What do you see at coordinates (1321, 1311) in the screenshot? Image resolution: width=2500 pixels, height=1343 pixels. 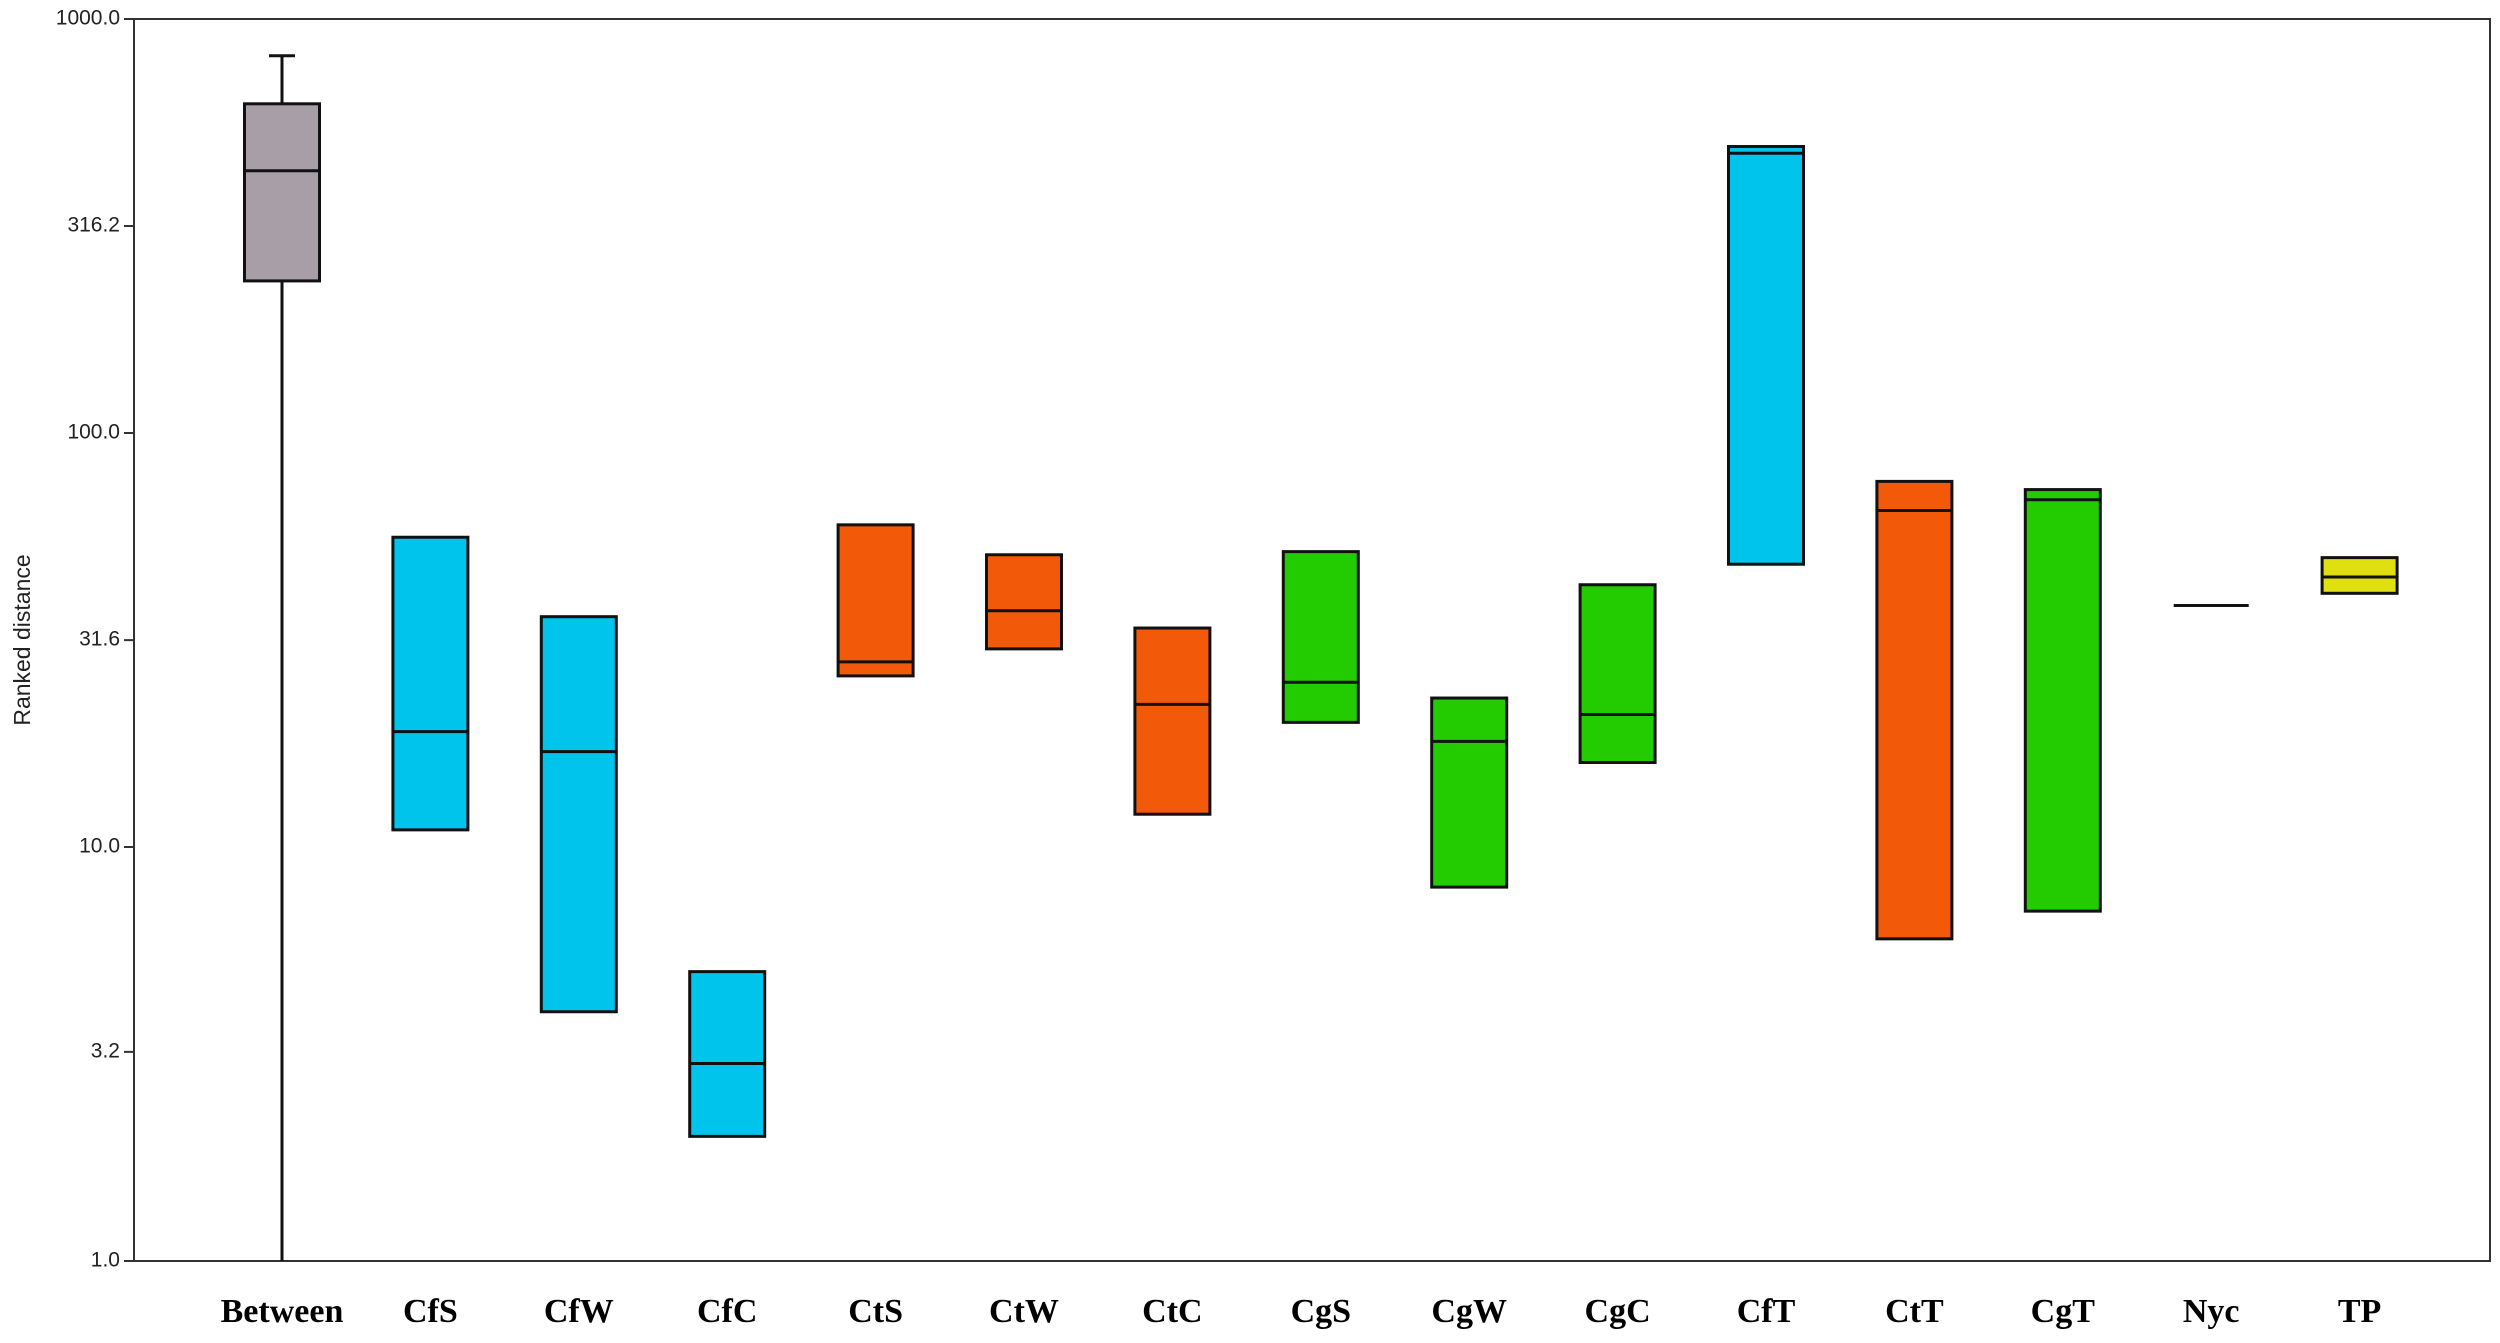 I see `x-tick-label: CgS` at bounding box center [1321, 1311].